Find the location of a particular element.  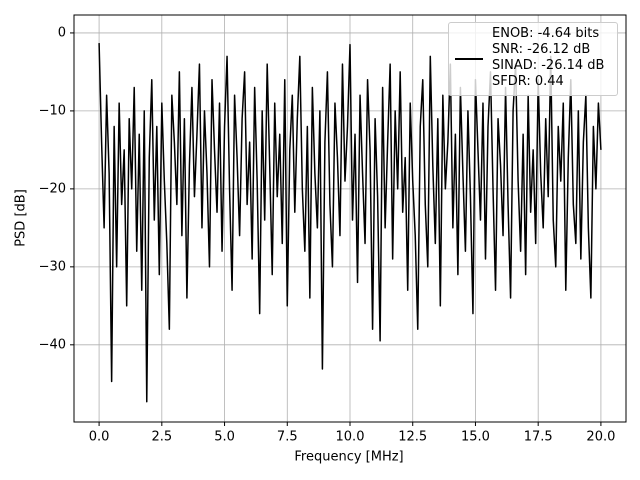

y-axis-label: PSD [dB] is located at coordinates (21, 218).